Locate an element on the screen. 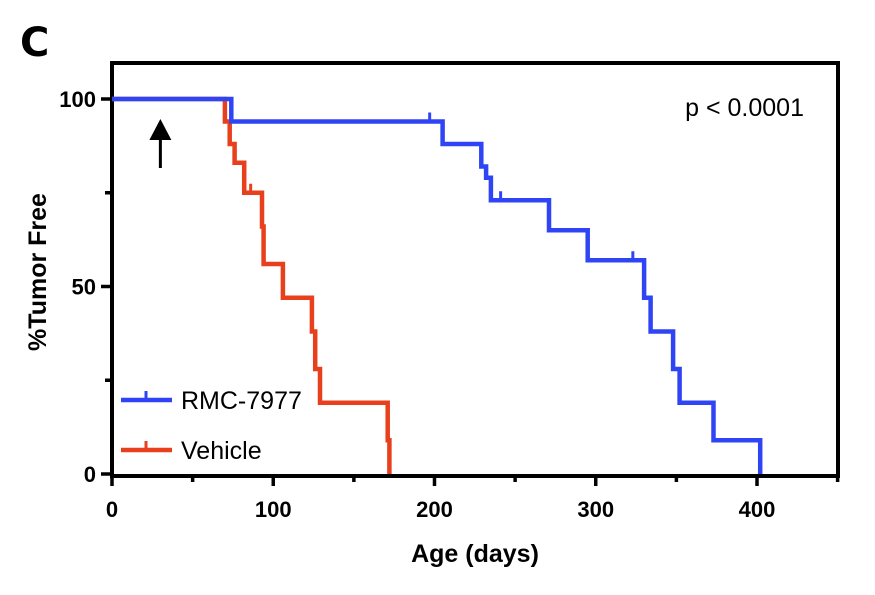 This screenshot has width=875, height=595. y-axis: 0 50 100 is located at coordinates (85, 287).